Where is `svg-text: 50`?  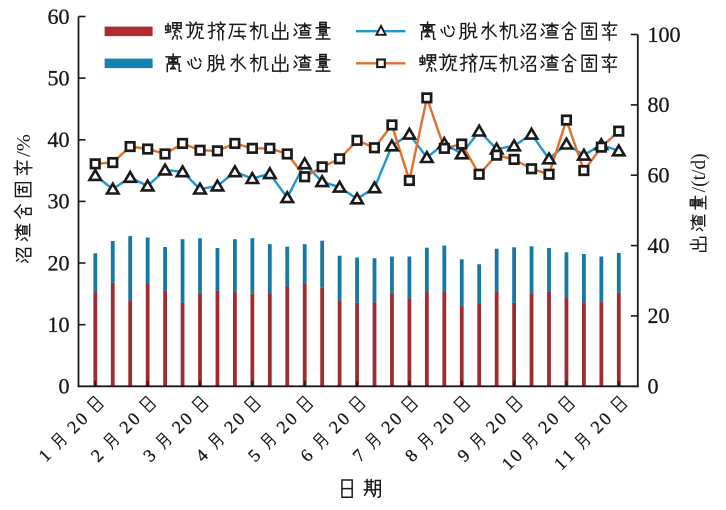 svg-text: 50 is located at coordinates (59, 77).